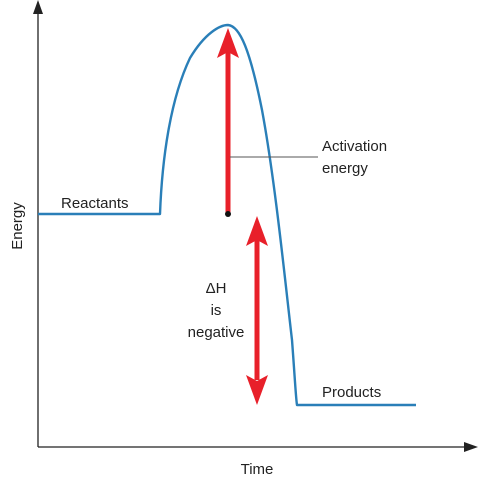 The width and height of the screenshot is (478, 477). I want to click on x-axis-label: Time, so click(257, 469).